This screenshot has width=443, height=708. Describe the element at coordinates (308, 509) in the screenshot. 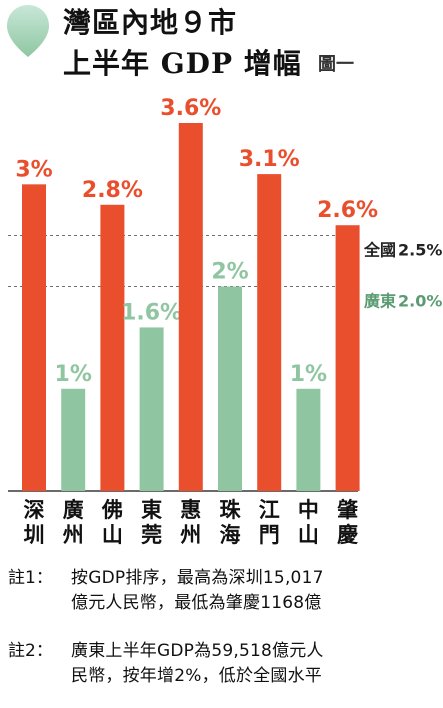

I see `category-label-7-0: 中` at that location.